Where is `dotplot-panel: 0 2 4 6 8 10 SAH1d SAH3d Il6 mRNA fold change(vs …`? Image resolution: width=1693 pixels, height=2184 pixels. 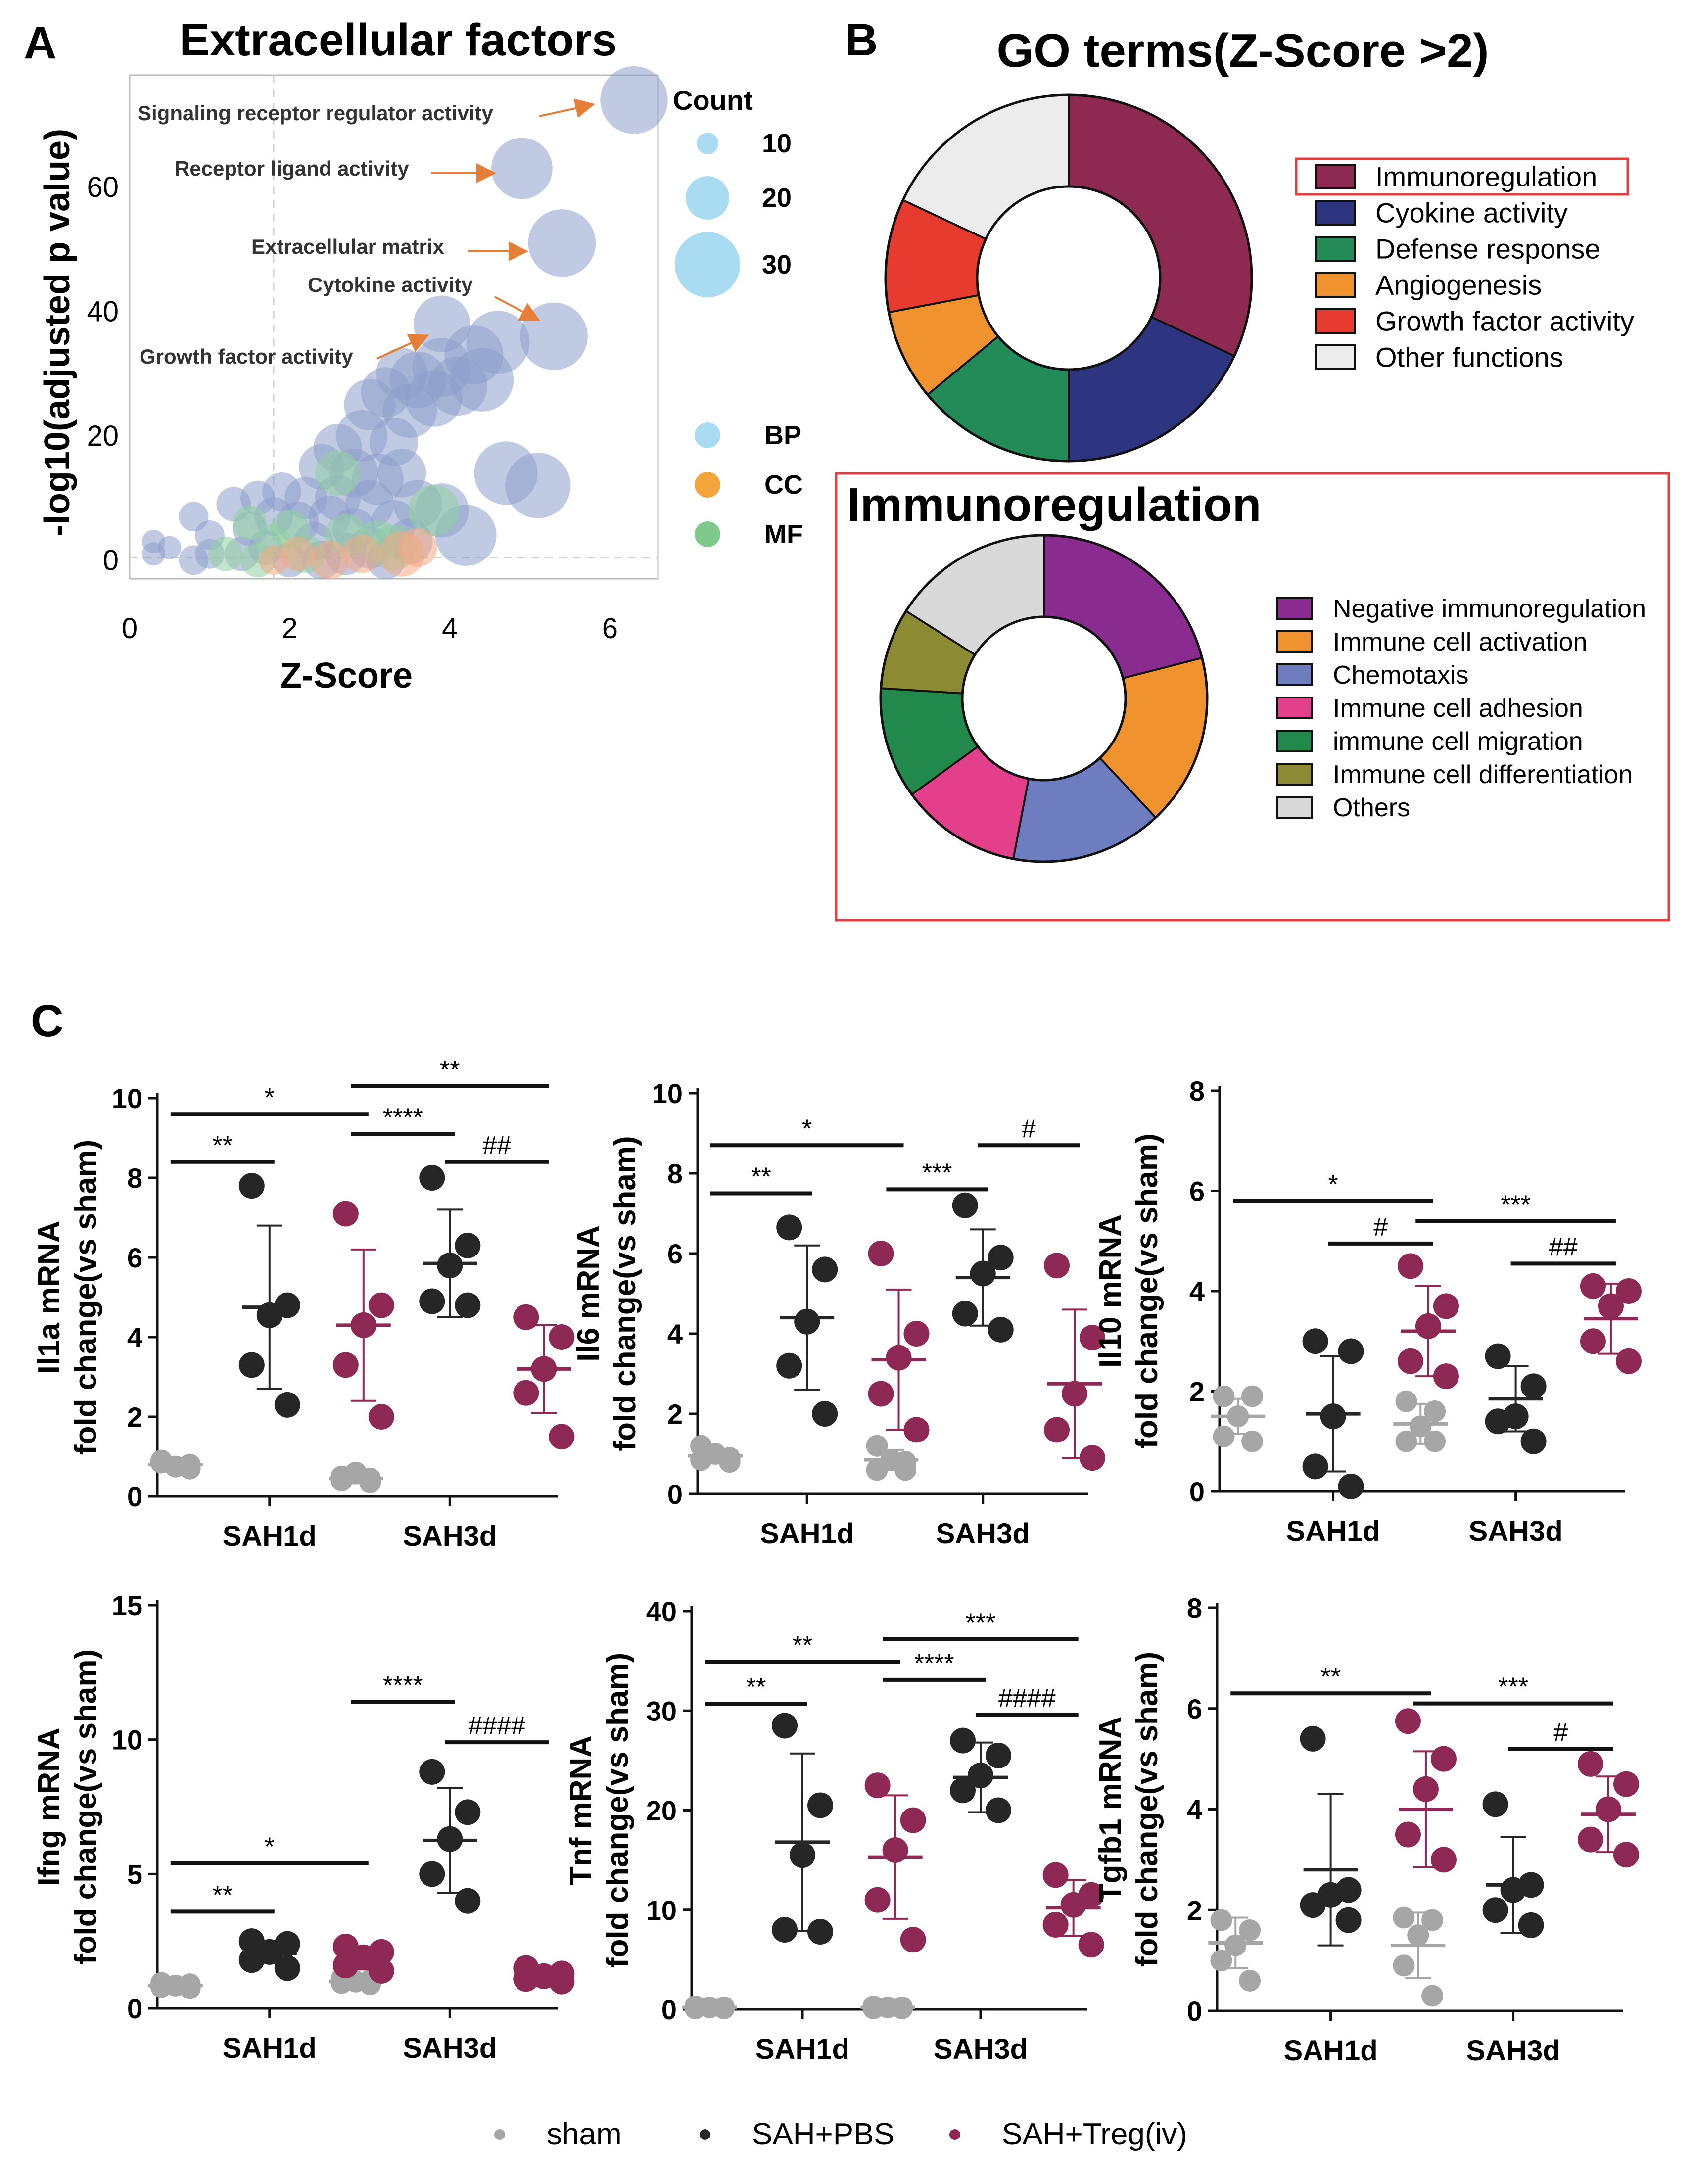 dotplot-panel: 0 2 4 6 8 10 SAH1d SAH3d Il6 mRNA fold change(vs … is located at coordinates (839, 1314).